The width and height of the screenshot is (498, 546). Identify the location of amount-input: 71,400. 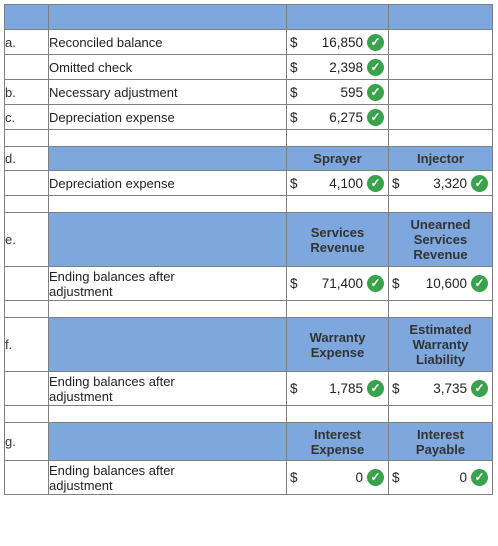
(342, 283).